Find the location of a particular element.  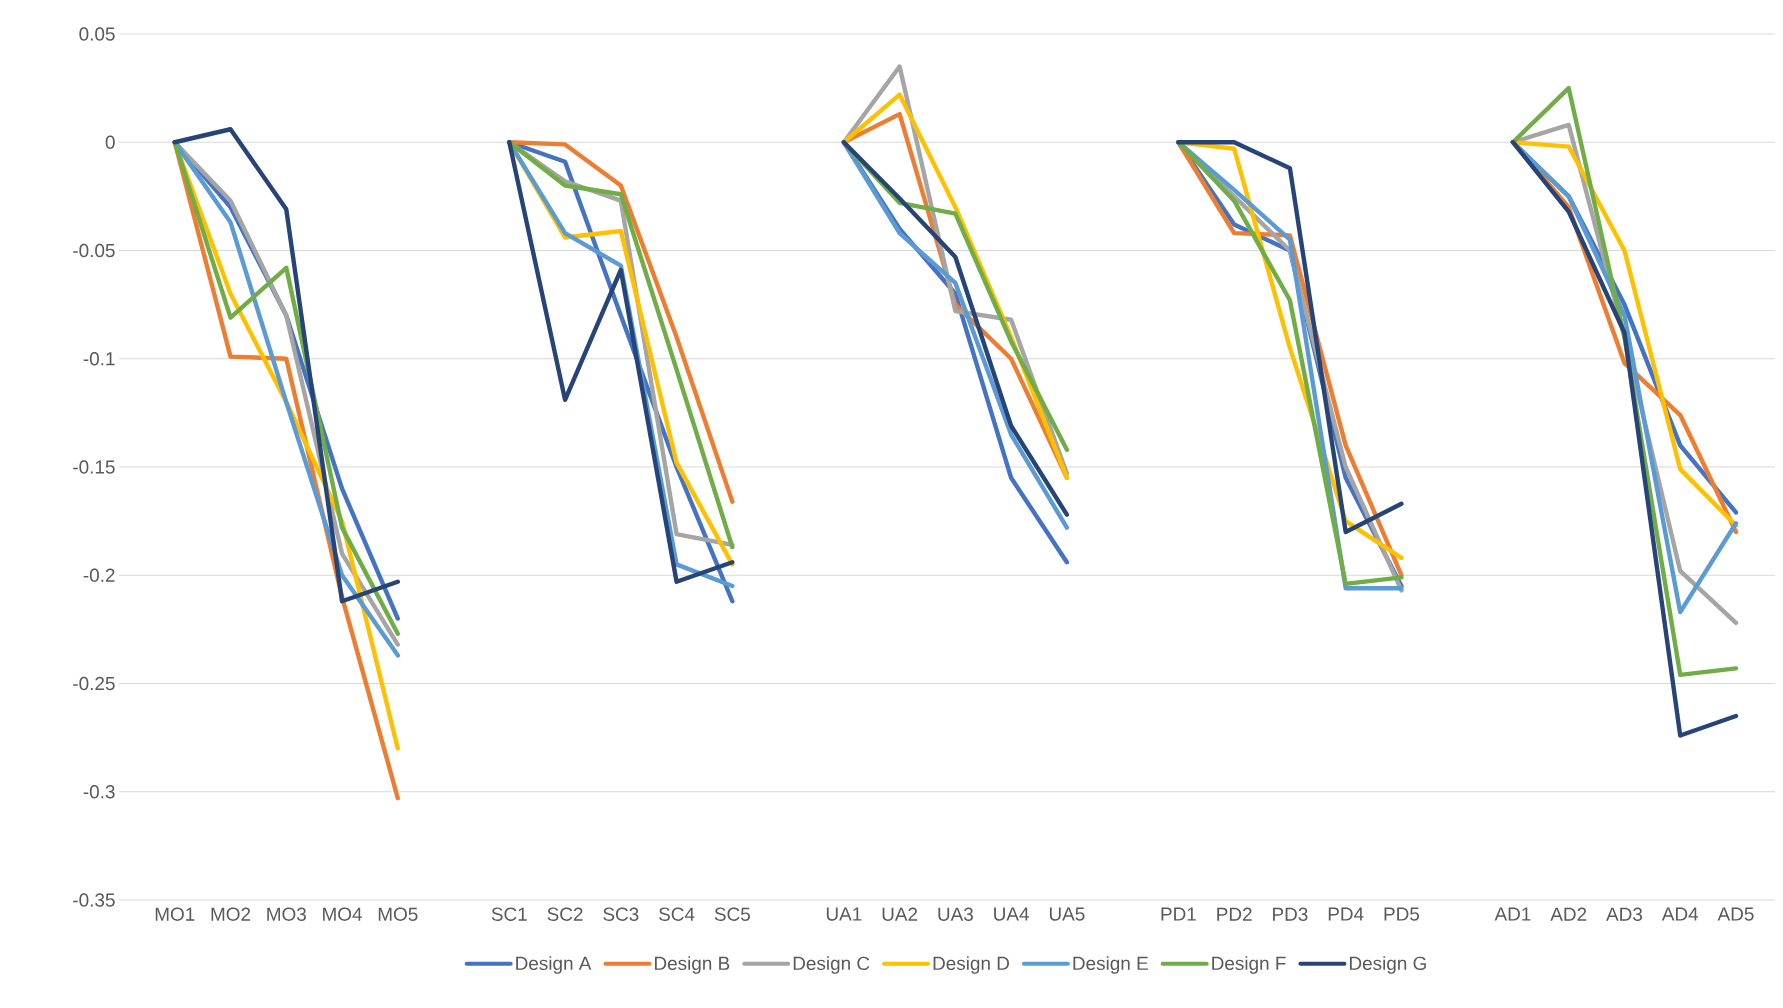

x-tick-label: UA3 is located at coordinates (955, 914).